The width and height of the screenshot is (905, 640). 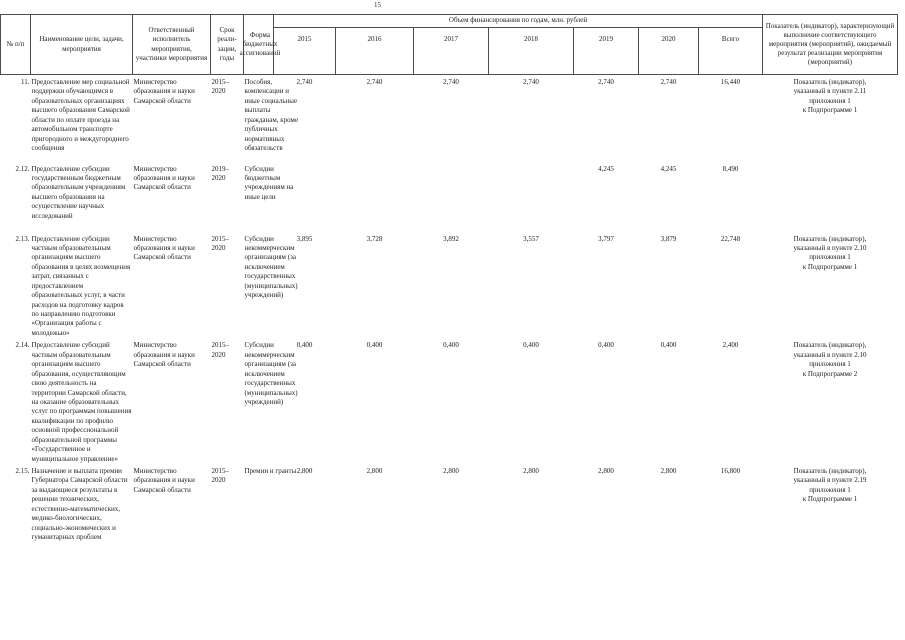 What do you see at coordinates (375, 197) in the screenshot?
I see `value-2016` at bounding box center [375, 197].